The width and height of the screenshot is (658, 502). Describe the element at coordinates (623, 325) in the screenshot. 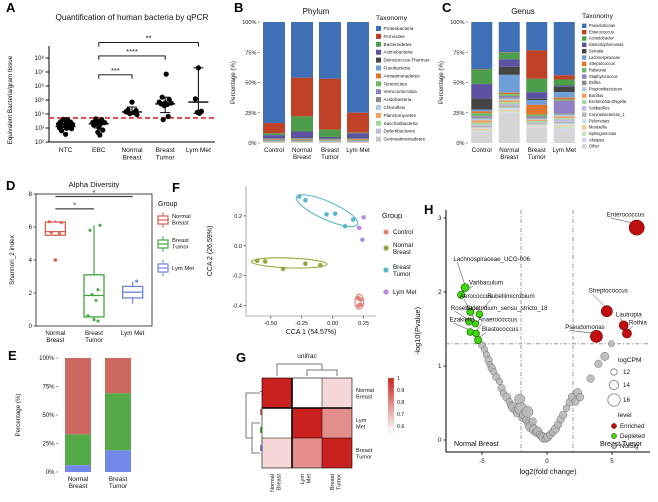

I see `enriched-point` at that location.